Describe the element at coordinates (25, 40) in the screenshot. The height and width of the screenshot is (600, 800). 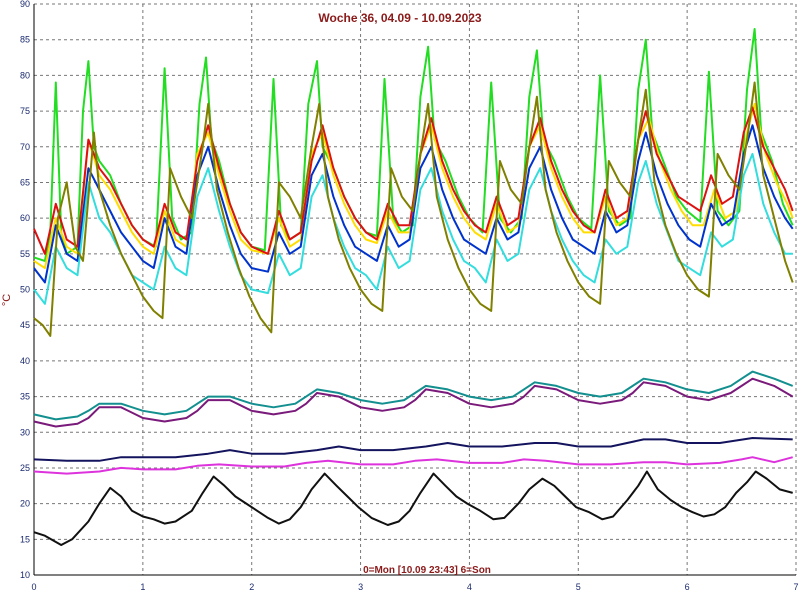
I see `y-tick-label: 85` at that location.